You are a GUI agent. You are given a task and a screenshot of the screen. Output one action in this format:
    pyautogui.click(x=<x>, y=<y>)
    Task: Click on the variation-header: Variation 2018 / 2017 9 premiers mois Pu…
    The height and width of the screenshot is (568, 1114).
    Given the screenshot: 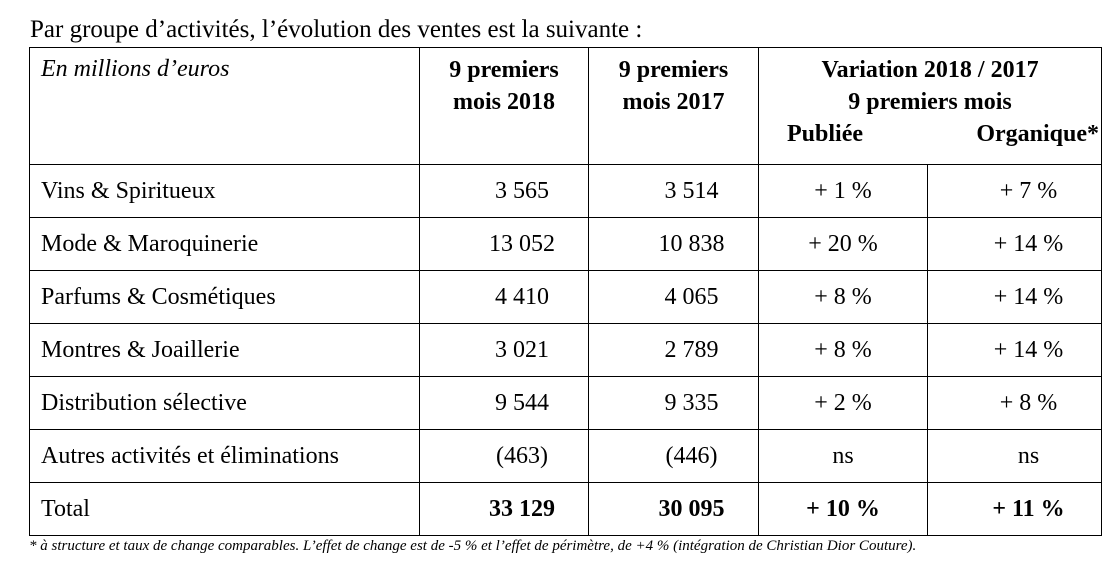 What is the action you would take?
    pyautogui.click(x=930, y=106)
    